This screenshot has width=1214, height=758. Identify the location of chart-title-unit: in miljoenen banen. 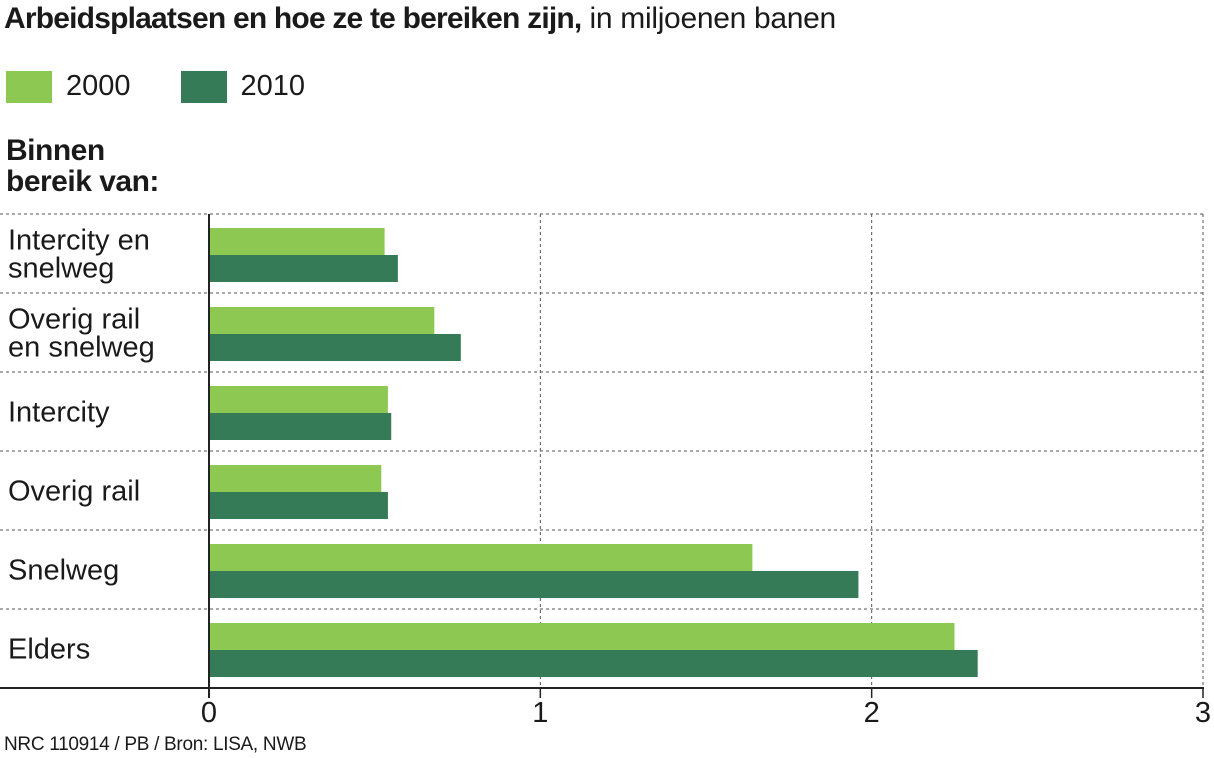
(708, 18).